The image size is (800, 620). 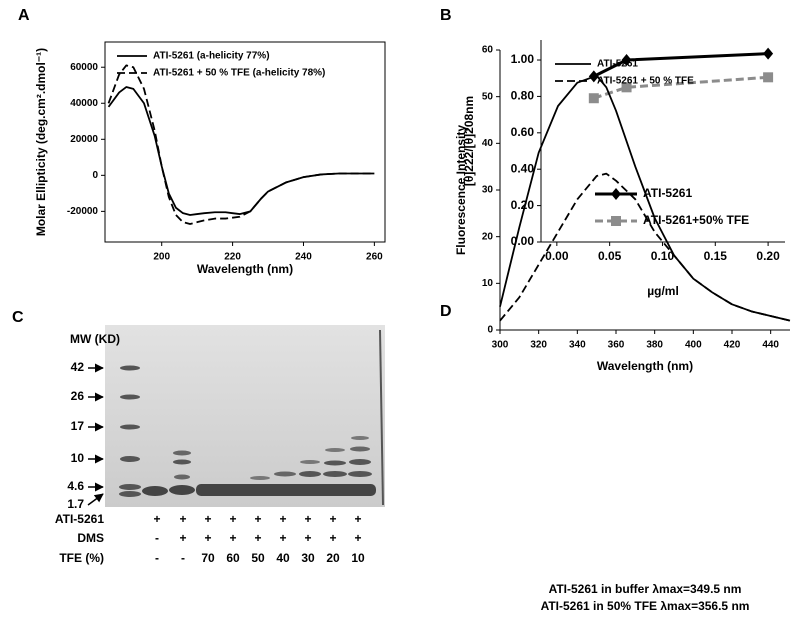 What do you see at coordinates (770, 345) in the screenshot?
I see `x-tick-label: 440` at bounding box center [770, 345].